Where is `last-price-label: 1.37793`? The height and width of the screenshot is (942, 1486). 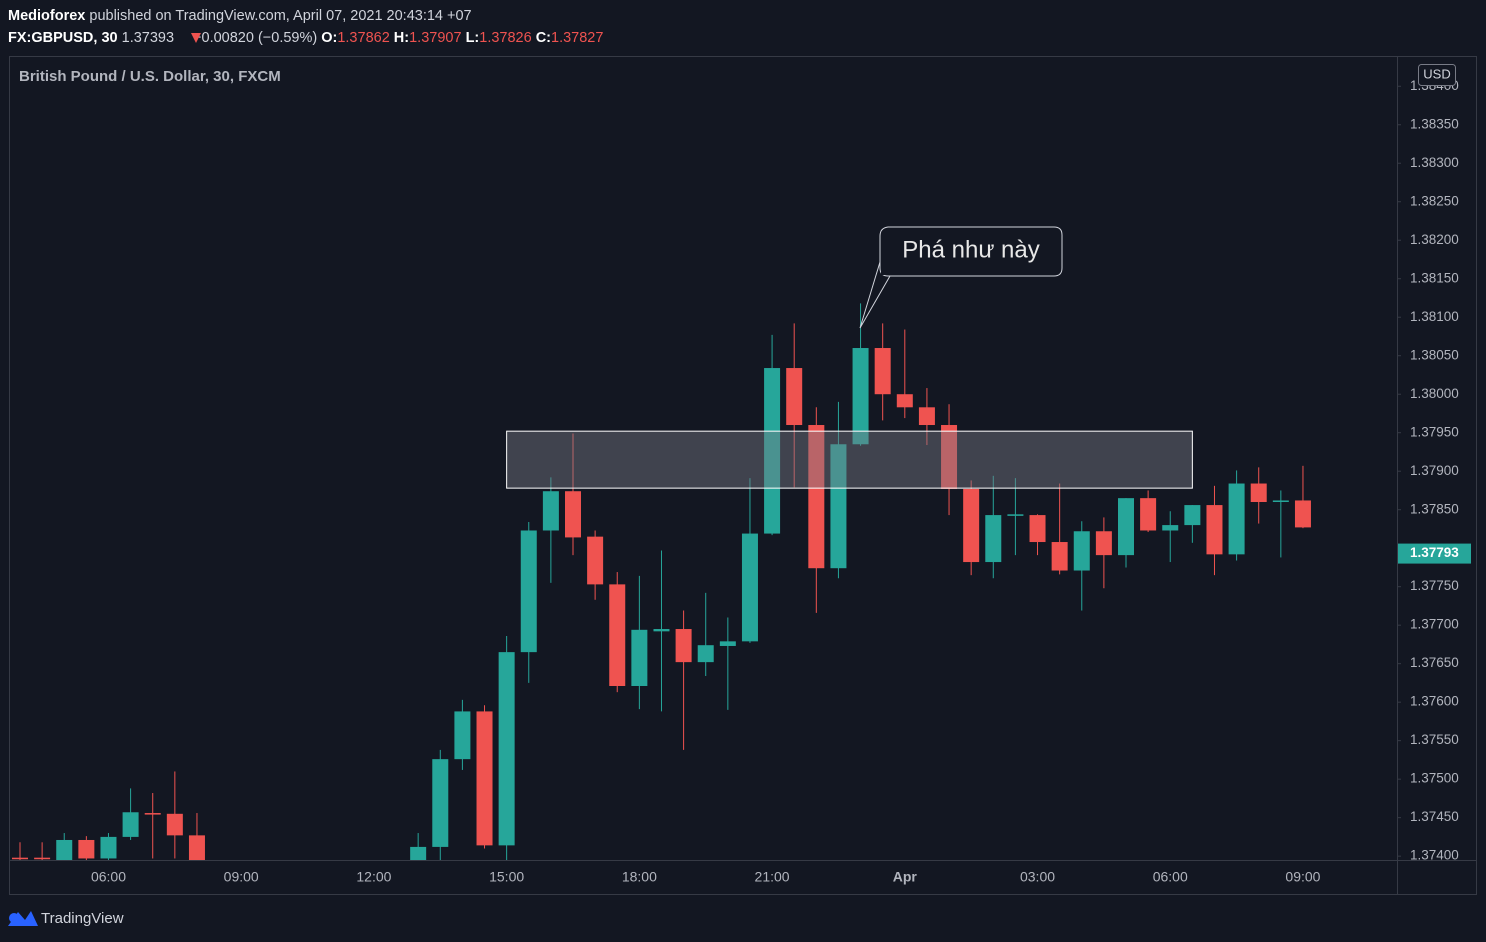 last-price-label: 1.37793 is located at coordinates (1434, 552).